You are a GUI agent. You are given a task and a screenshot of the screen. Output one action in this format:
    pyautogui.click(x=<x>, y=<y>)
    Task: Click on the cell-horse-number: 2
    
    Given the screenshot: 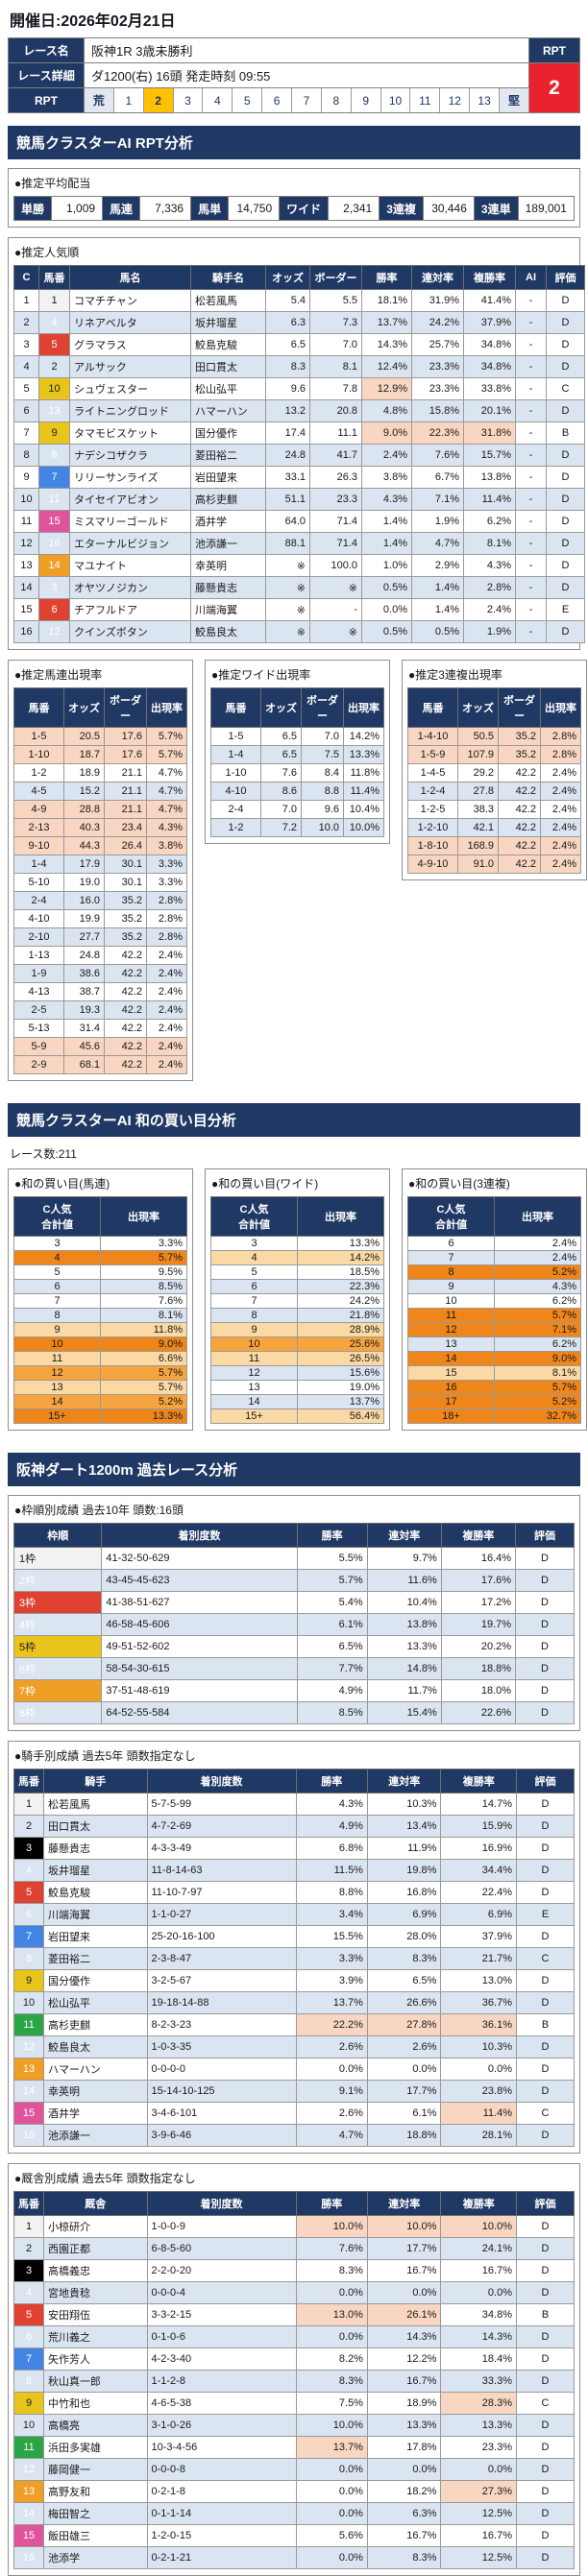 What is the action you would take?
    pyautogui.click(x=29, y=2248)
    